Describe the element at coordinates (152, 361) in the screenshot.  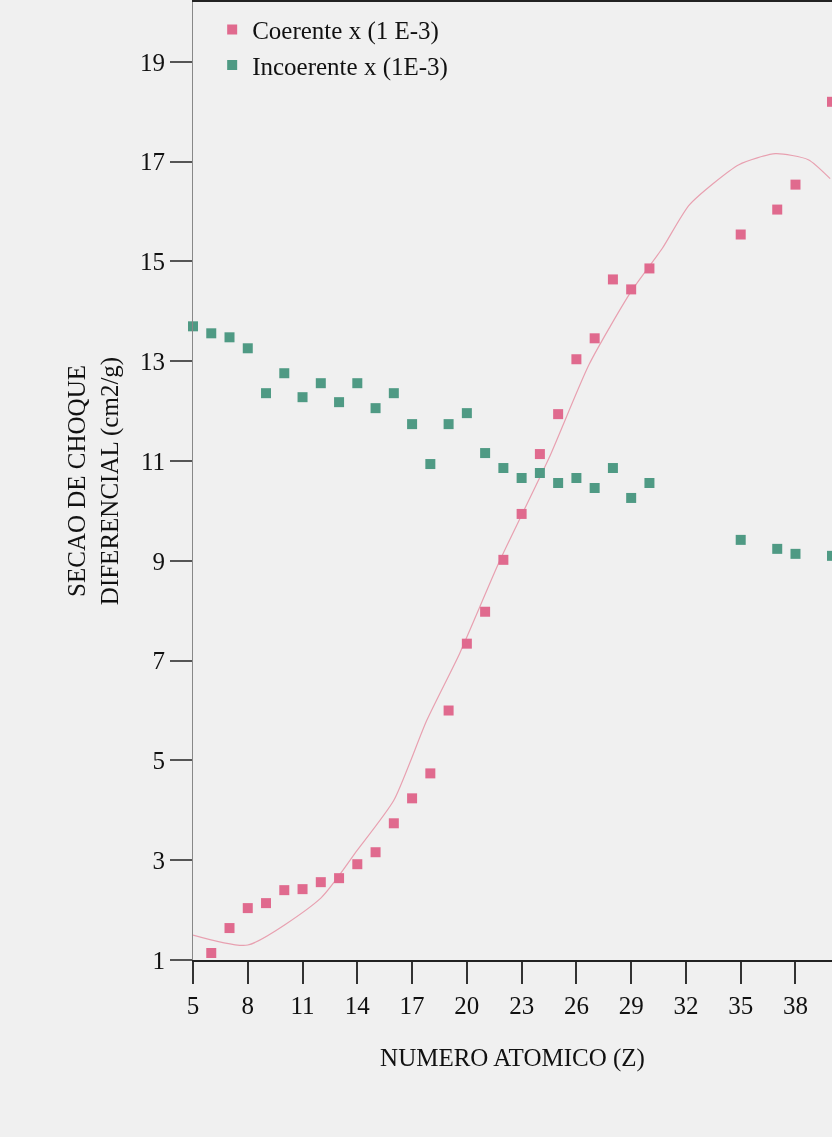
I see `y-tick-label: 13` at that location.